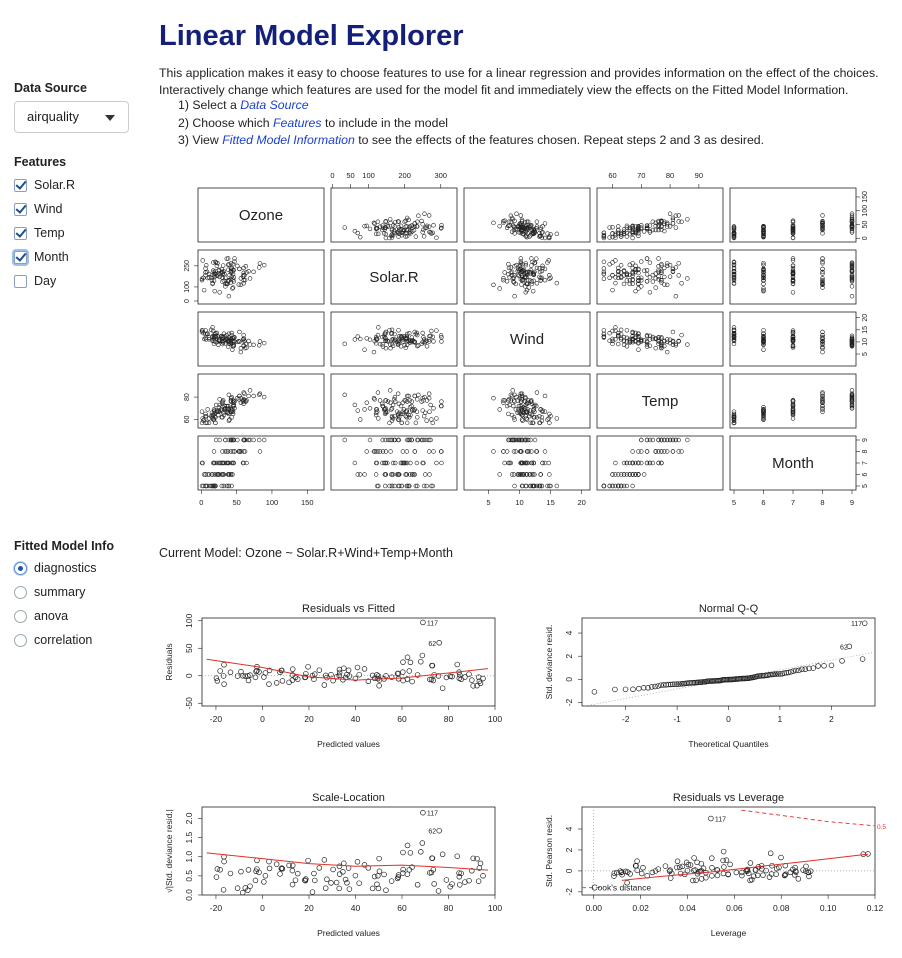  What do you see at coordinates (39, 233) in the screenshot?
I see `feature-checkbox-temp: Temp` at bounding box center [39, 233].